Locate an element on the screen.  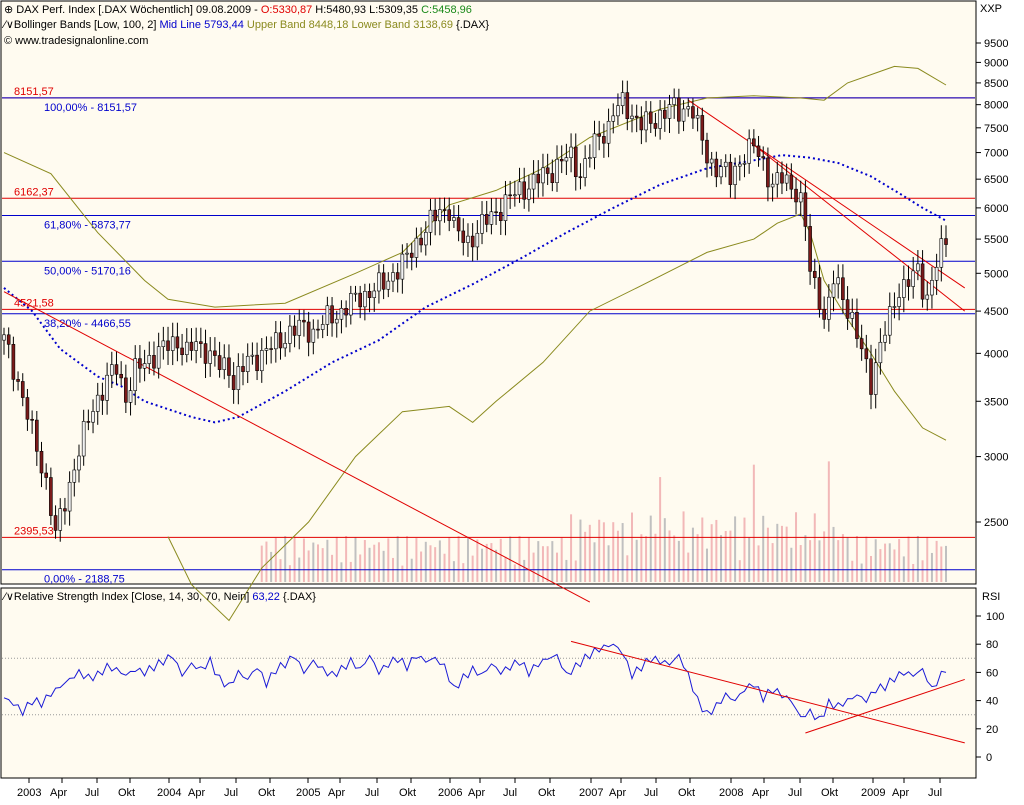
rsi-tick-label: 80 is located at coordinates (992, 645).